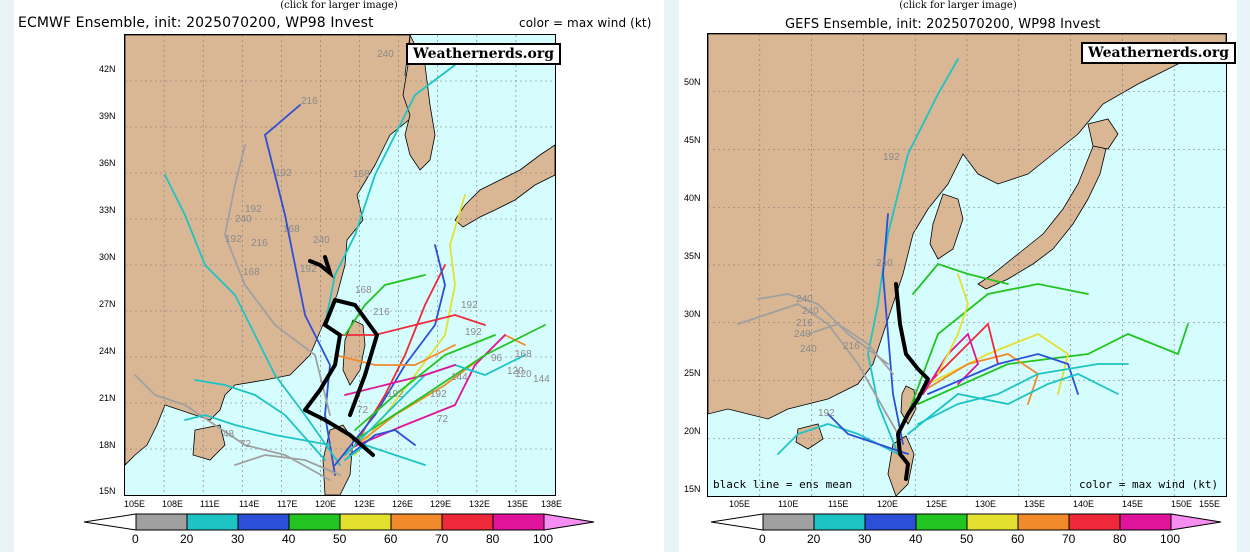 This screenshot has width=1250, height=552. Describe the element at coordinates (838, 504) in the screenshot. I see `lon-label: 115E` at that location.